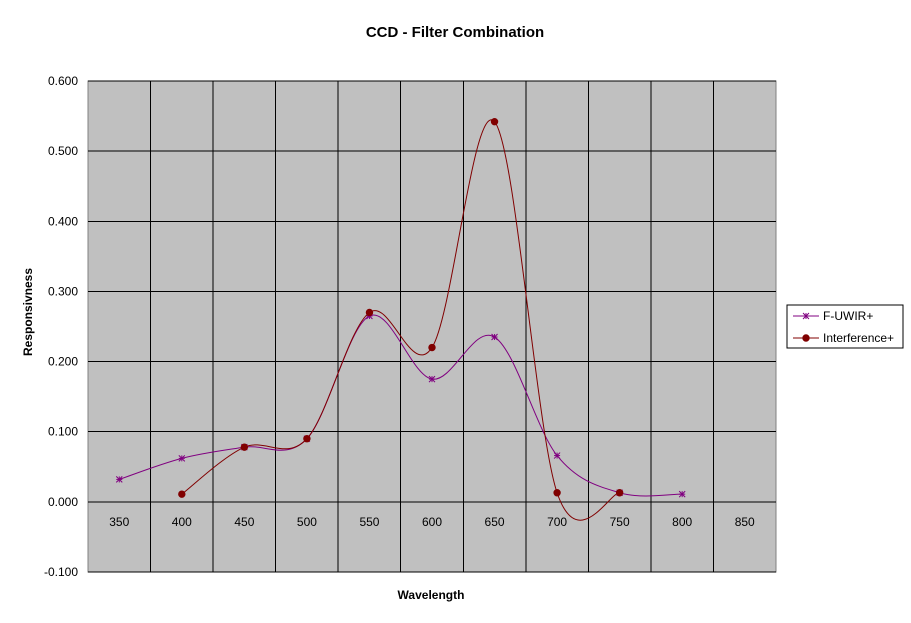  What do you see at coordinates (495, 522) in the screenshot?
I see `x-tick-label: 650` at bounding box center [495, 522].